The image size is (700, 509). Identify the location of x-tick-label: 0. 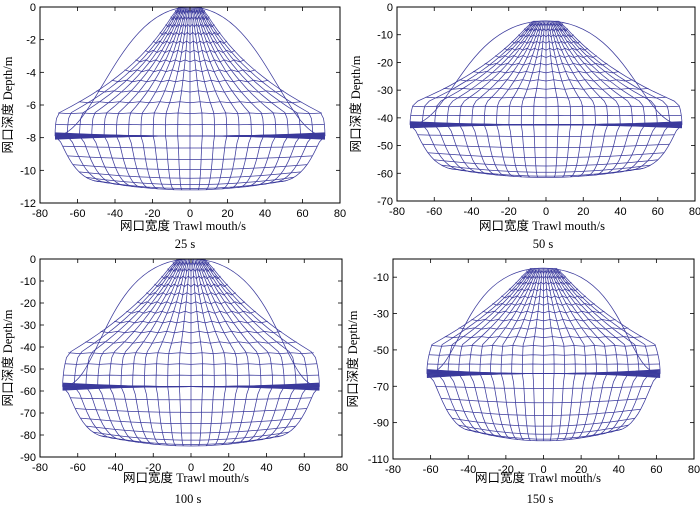
(191, 468).